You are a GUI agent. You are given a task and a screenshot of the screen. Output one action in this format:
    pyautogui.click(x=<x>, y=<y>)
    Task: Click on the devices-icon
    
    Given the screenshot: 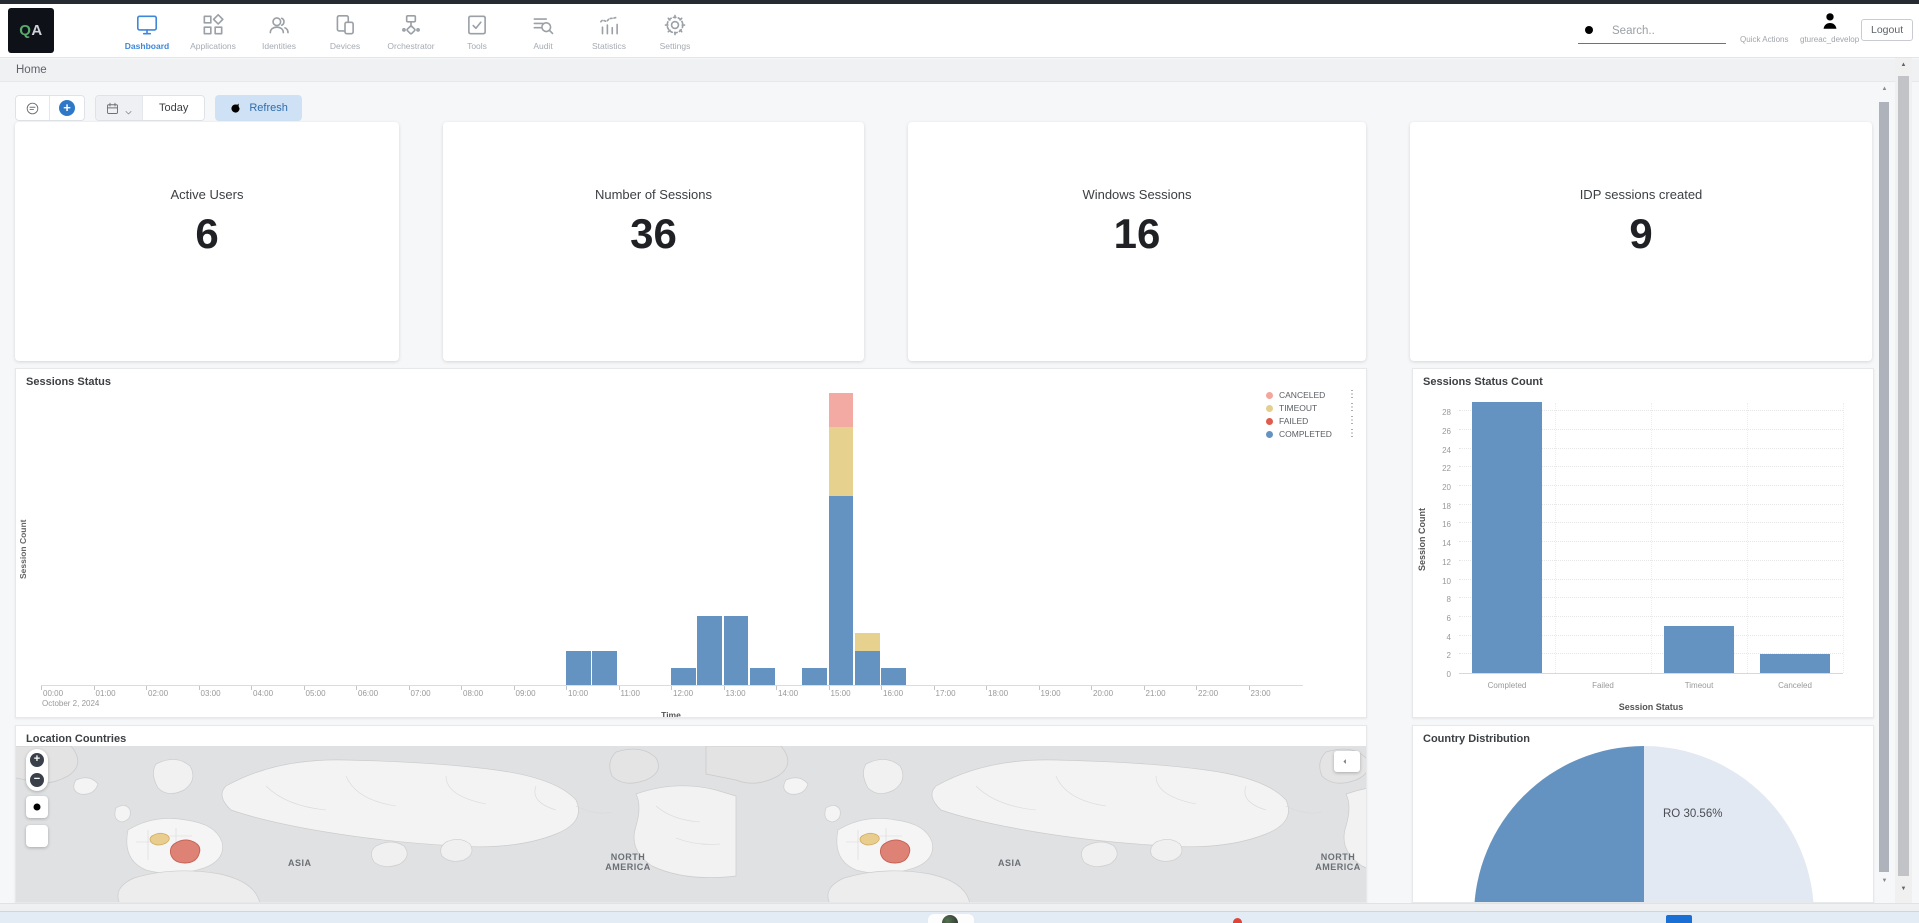 What is the action you would take?
    pyautogui.click(x=345, y=25)
    